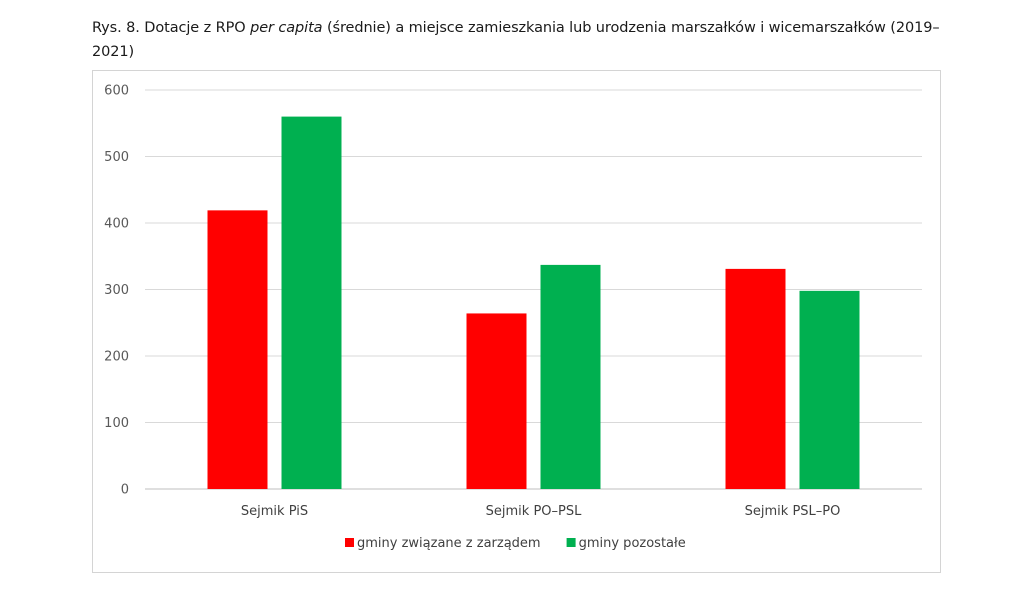 The height and width of the screenshot is (594, 1010). I want to click on x-axis-labels: Sejmik PiS Sejmik PO–PSL Sejmik PSL–PO, so click(540, 511).